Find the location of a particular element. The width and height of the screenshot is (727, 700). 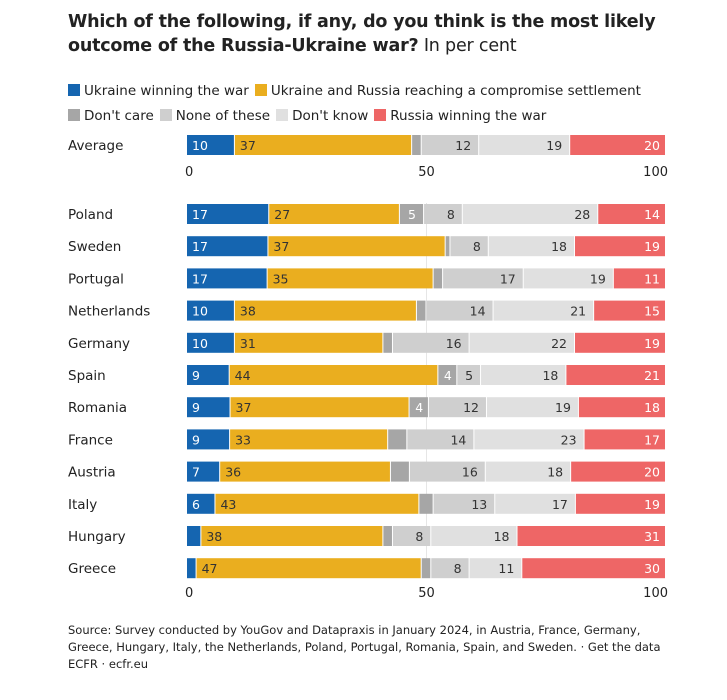

bar-portugal-dont-care is located at coordinates (438, 278).